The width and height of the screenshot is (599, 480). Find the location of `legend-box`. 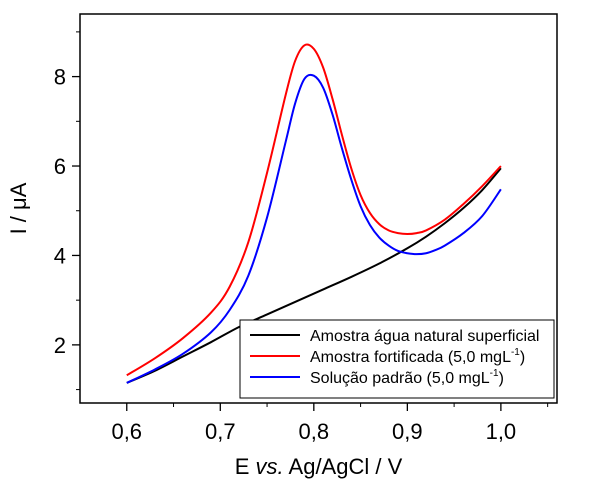

legend-box is located at coordinates (397, 359).